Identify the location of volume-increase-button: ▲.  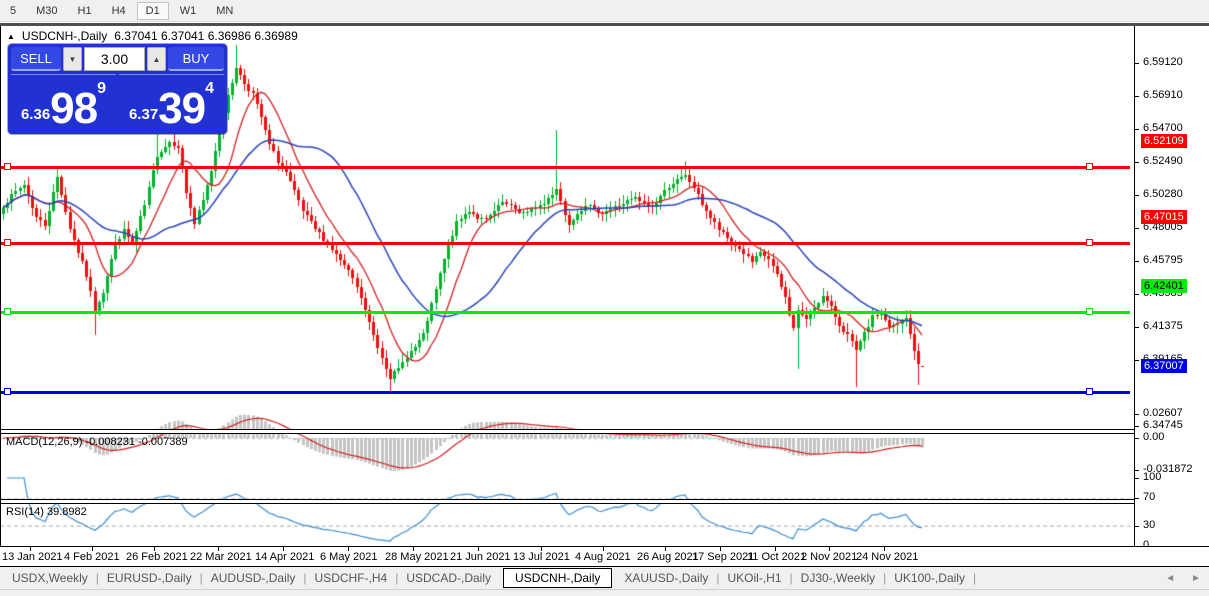
(156, 59).